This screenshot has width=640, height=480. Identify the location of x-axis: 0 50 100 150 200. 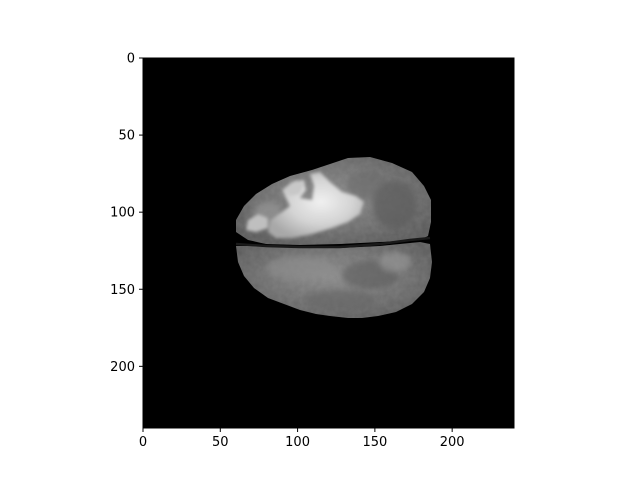
(302, 439).